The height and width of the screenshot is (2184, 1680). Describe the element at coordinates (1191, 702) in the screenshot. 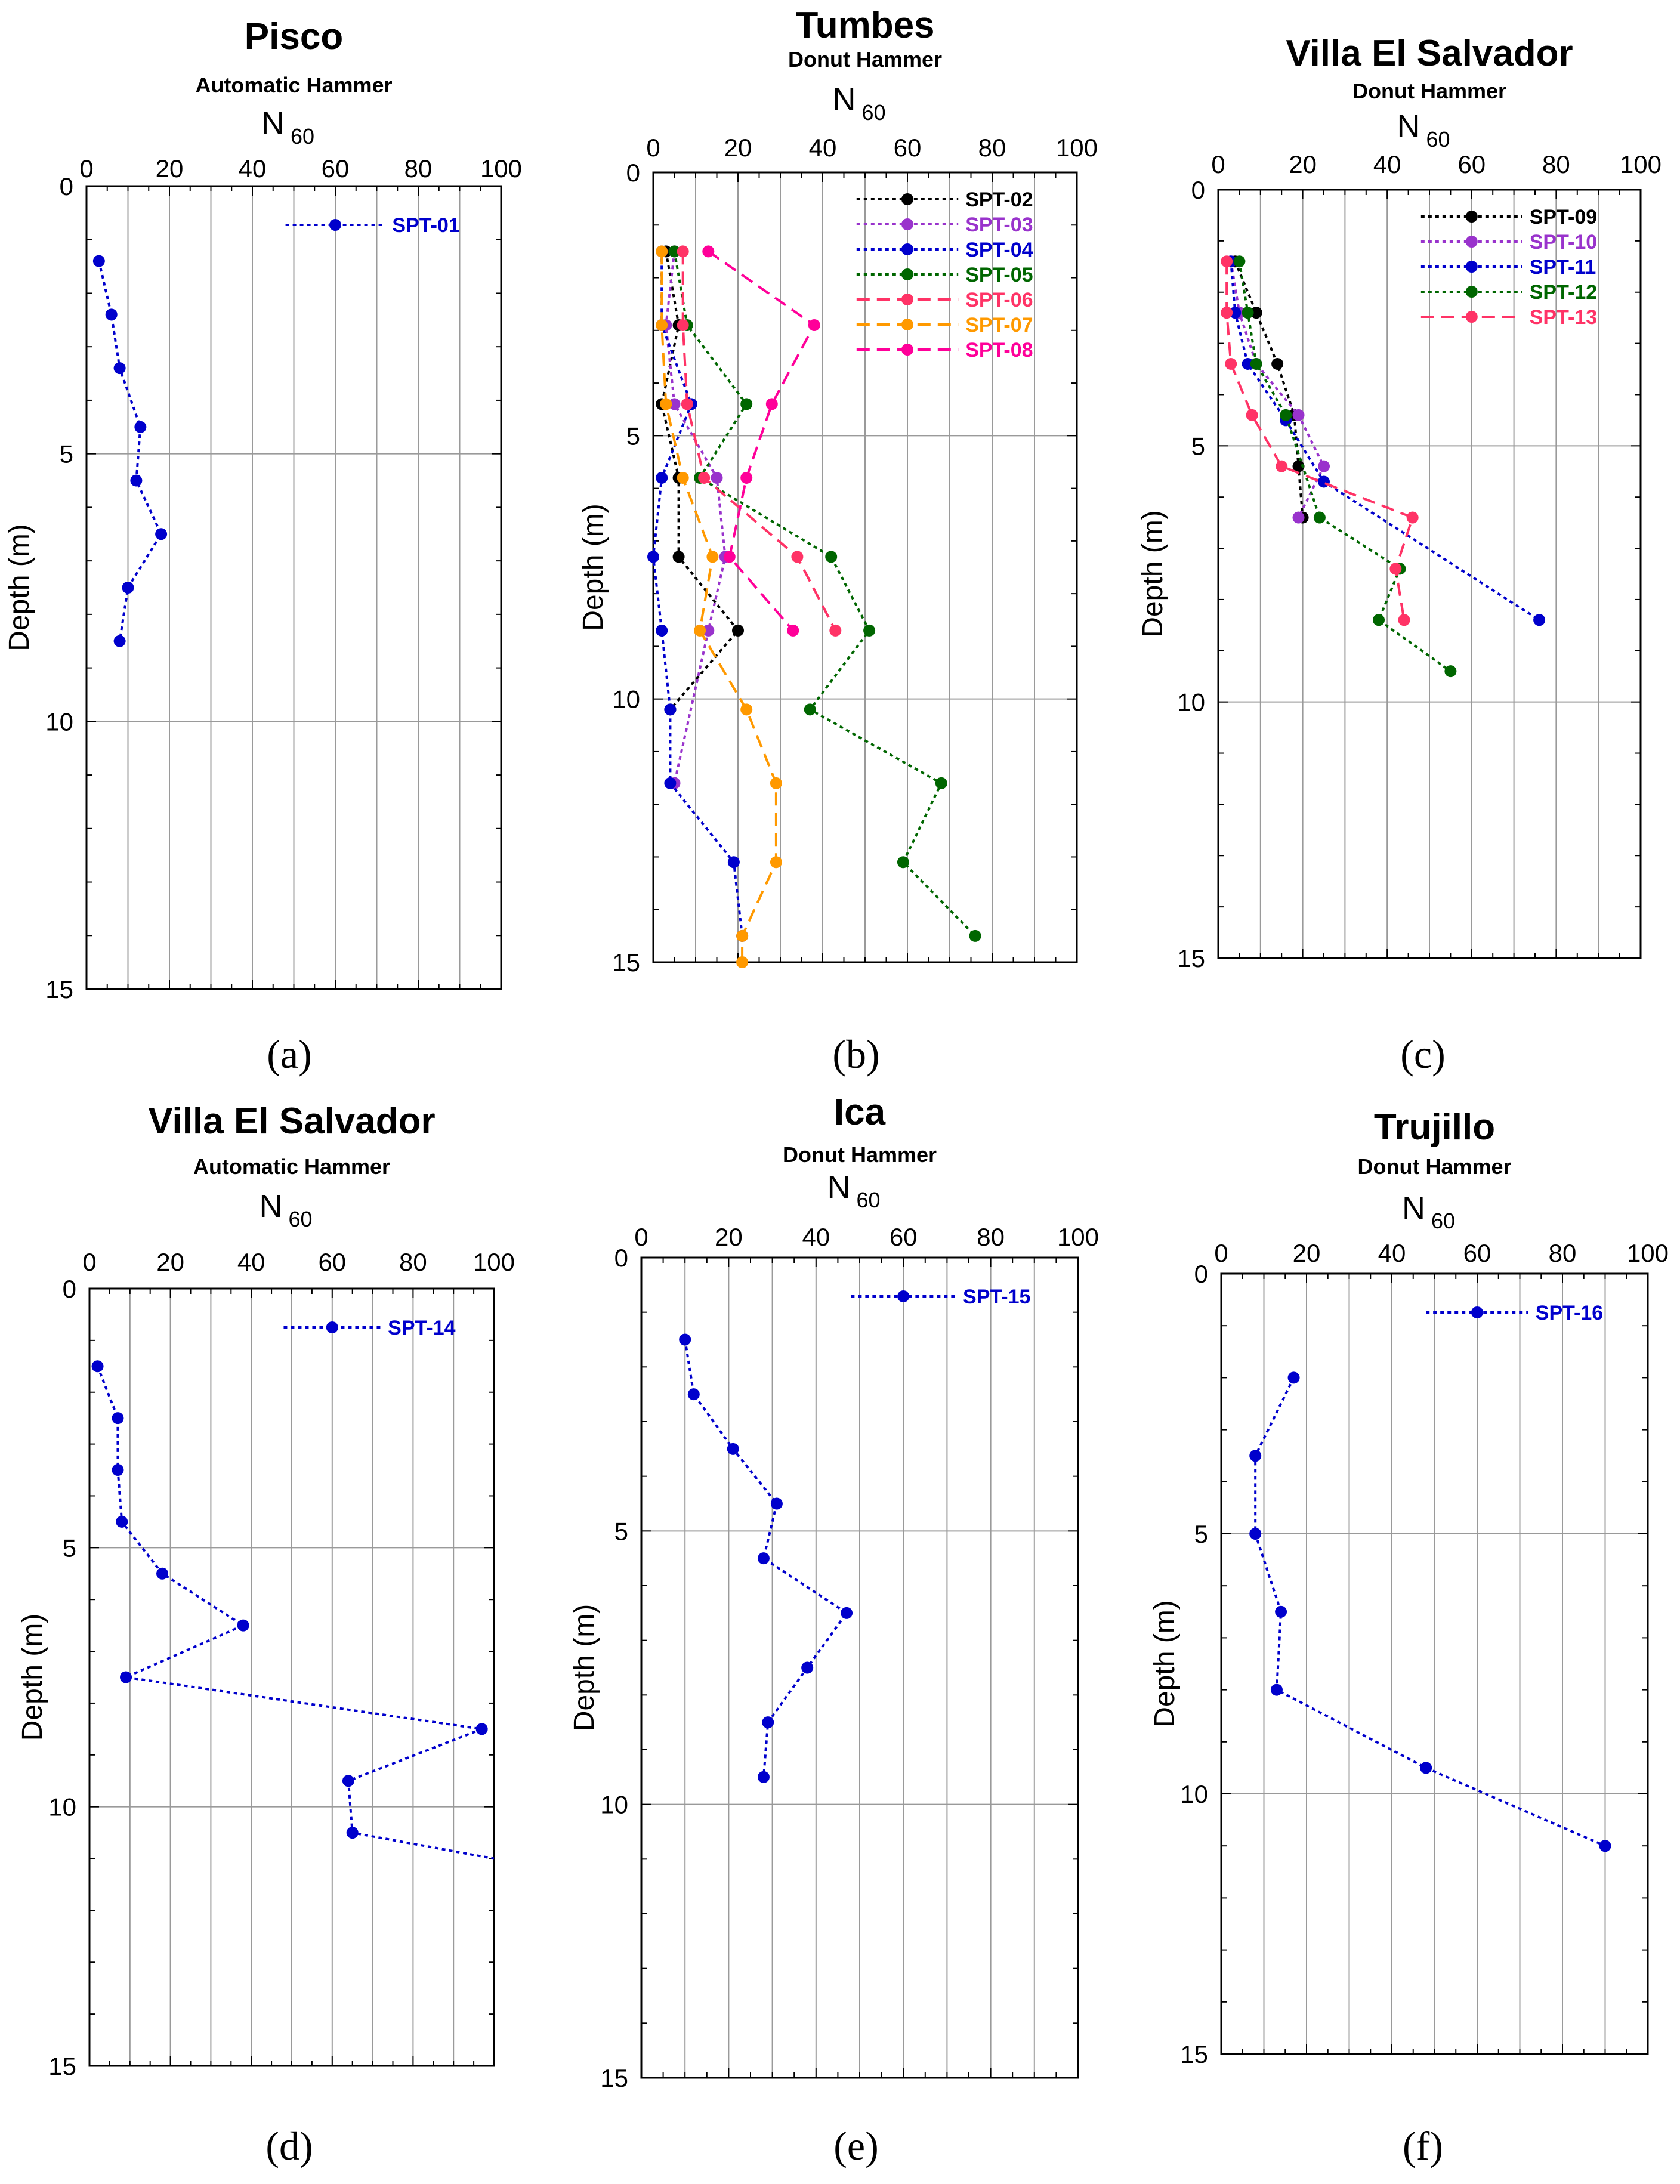

I see `y-tick-label: 10` at that location.